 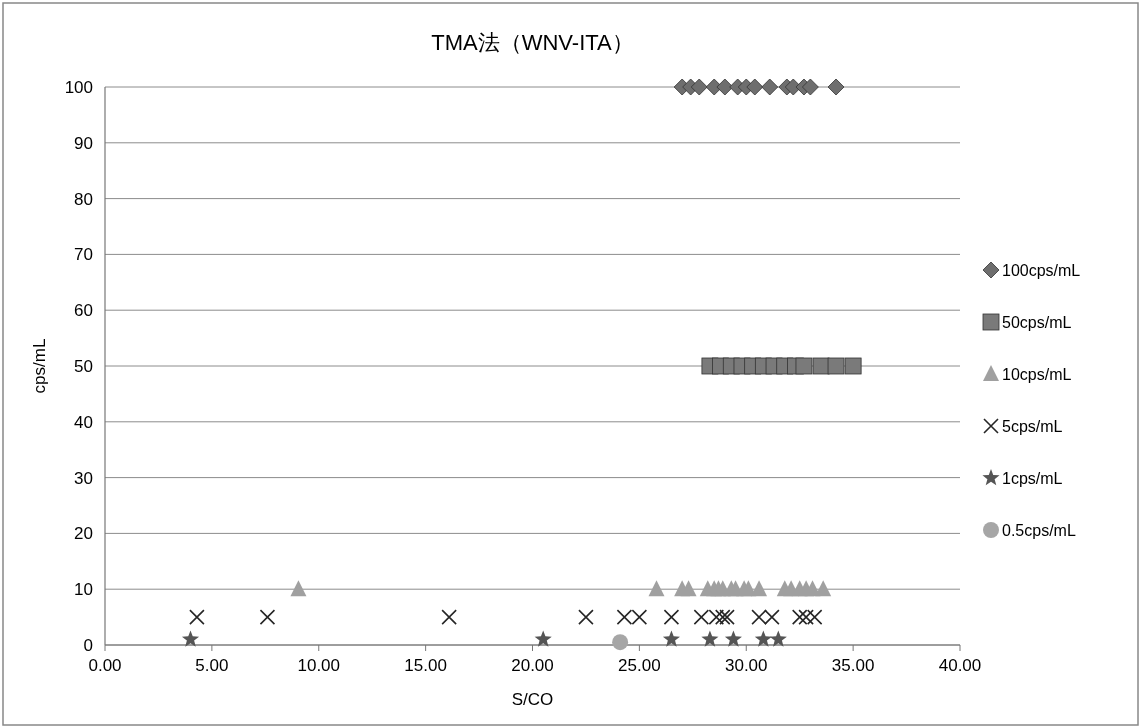 What do you see at coordinates (1039, 530) in the screenshot?
I see `legend-label: 0.5cps/mL` at bounding box center [1039, 530].